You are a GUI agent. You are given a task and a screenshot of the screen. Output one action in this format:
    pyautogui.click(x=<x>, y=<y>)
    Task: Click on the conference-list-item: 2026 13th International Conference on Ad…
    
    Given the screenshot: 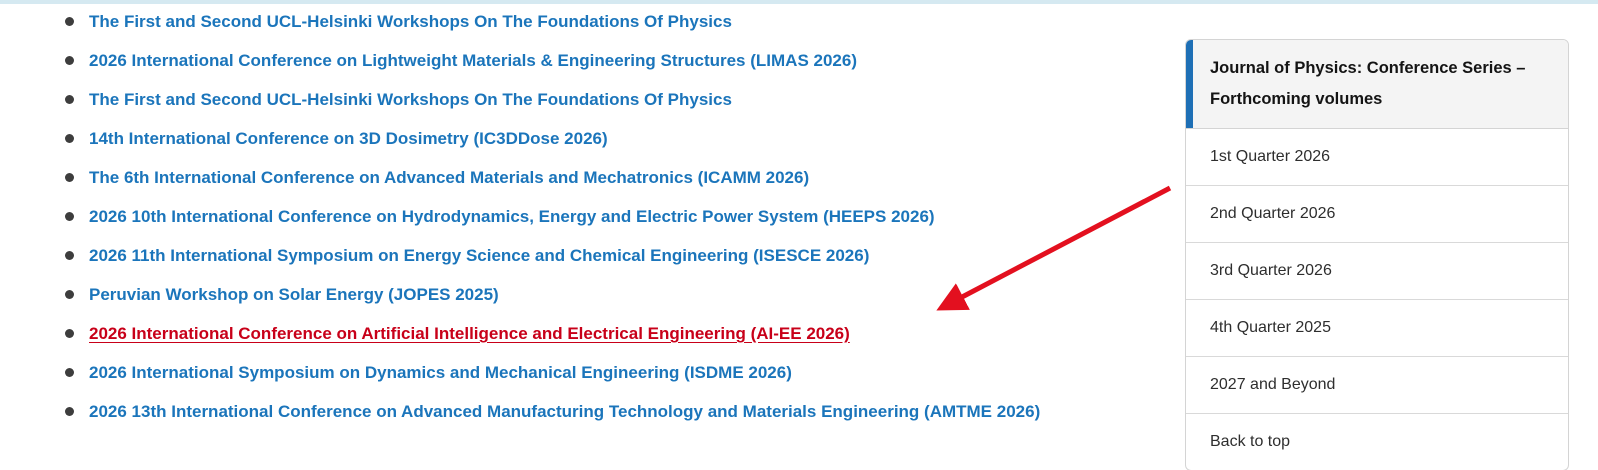 What is the action you would take?
    pyautogui.click(x=582, y=411)
    